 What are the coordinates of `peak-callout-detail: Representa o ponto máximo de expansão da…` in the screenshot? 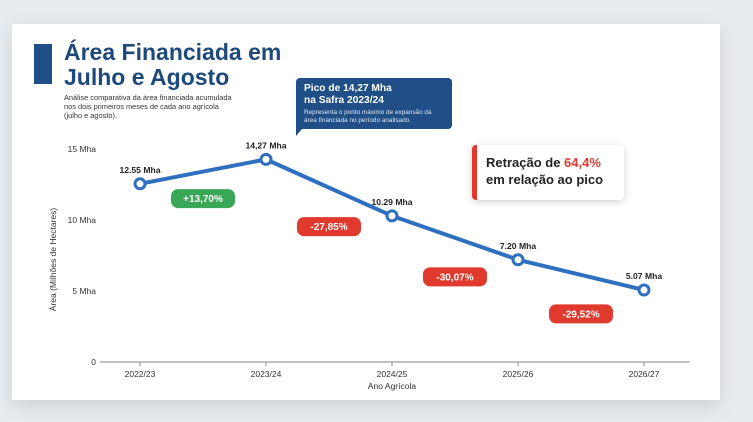 It's located at (368, 116).